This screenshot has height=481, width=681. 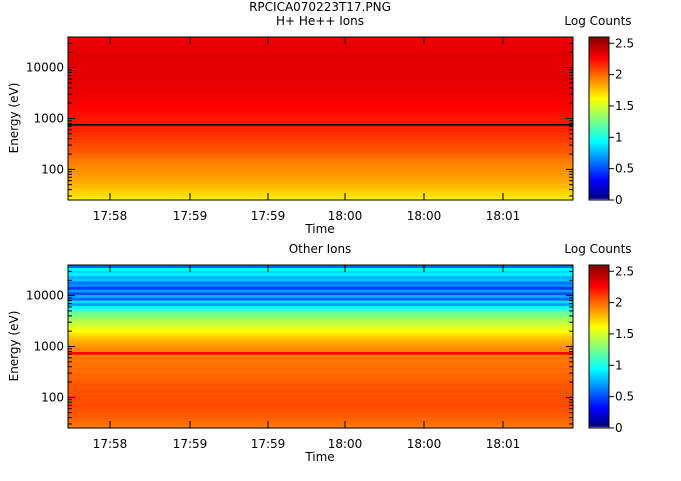 What do you see at coordinates (320, 249) in the screenshot?
I see `panel-title: Other Ions` at bounding box center [320, 249].